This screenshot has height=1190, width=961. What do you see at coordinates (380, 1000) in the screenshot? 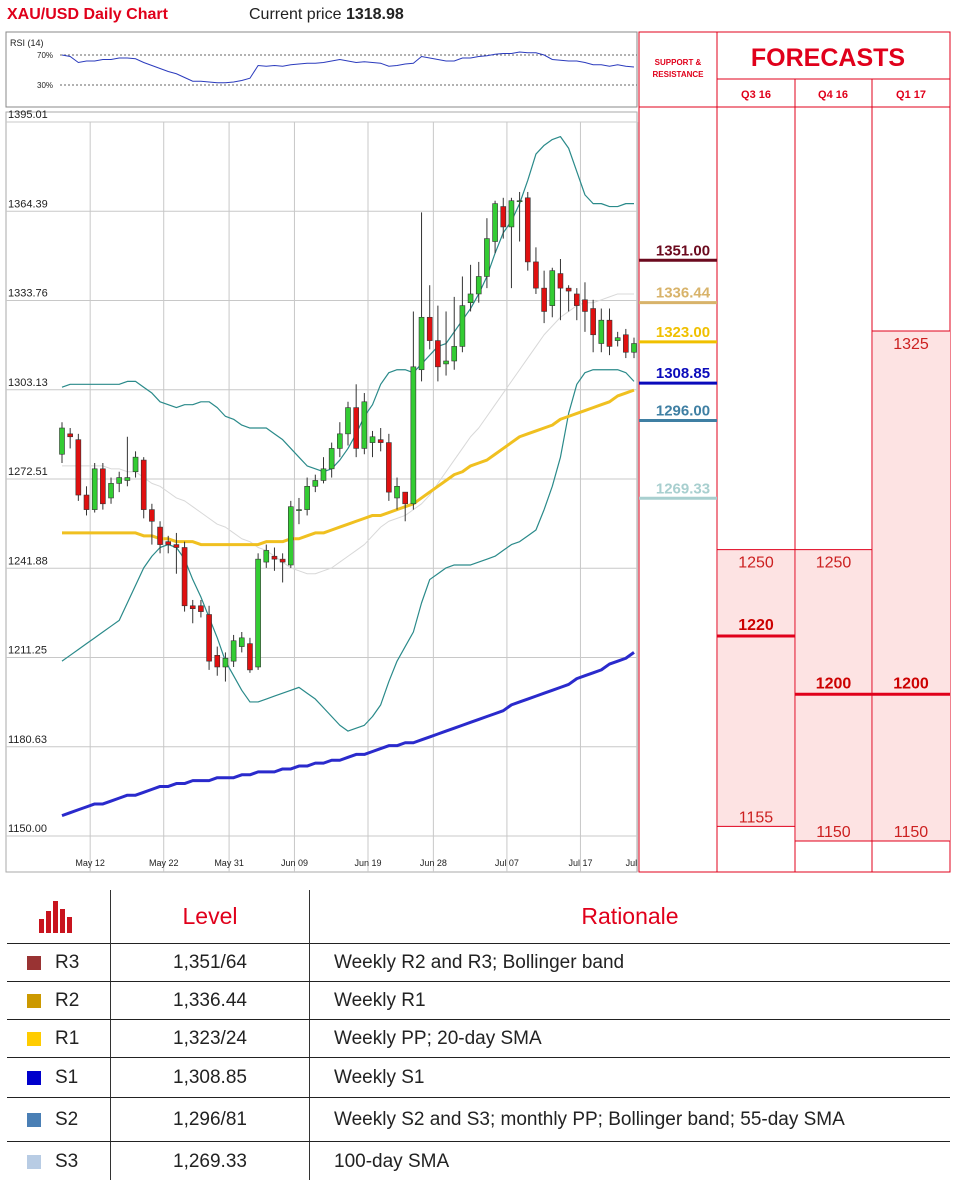
I see `level-rationale: Weekly R1` at bounding box center [380, 1000].